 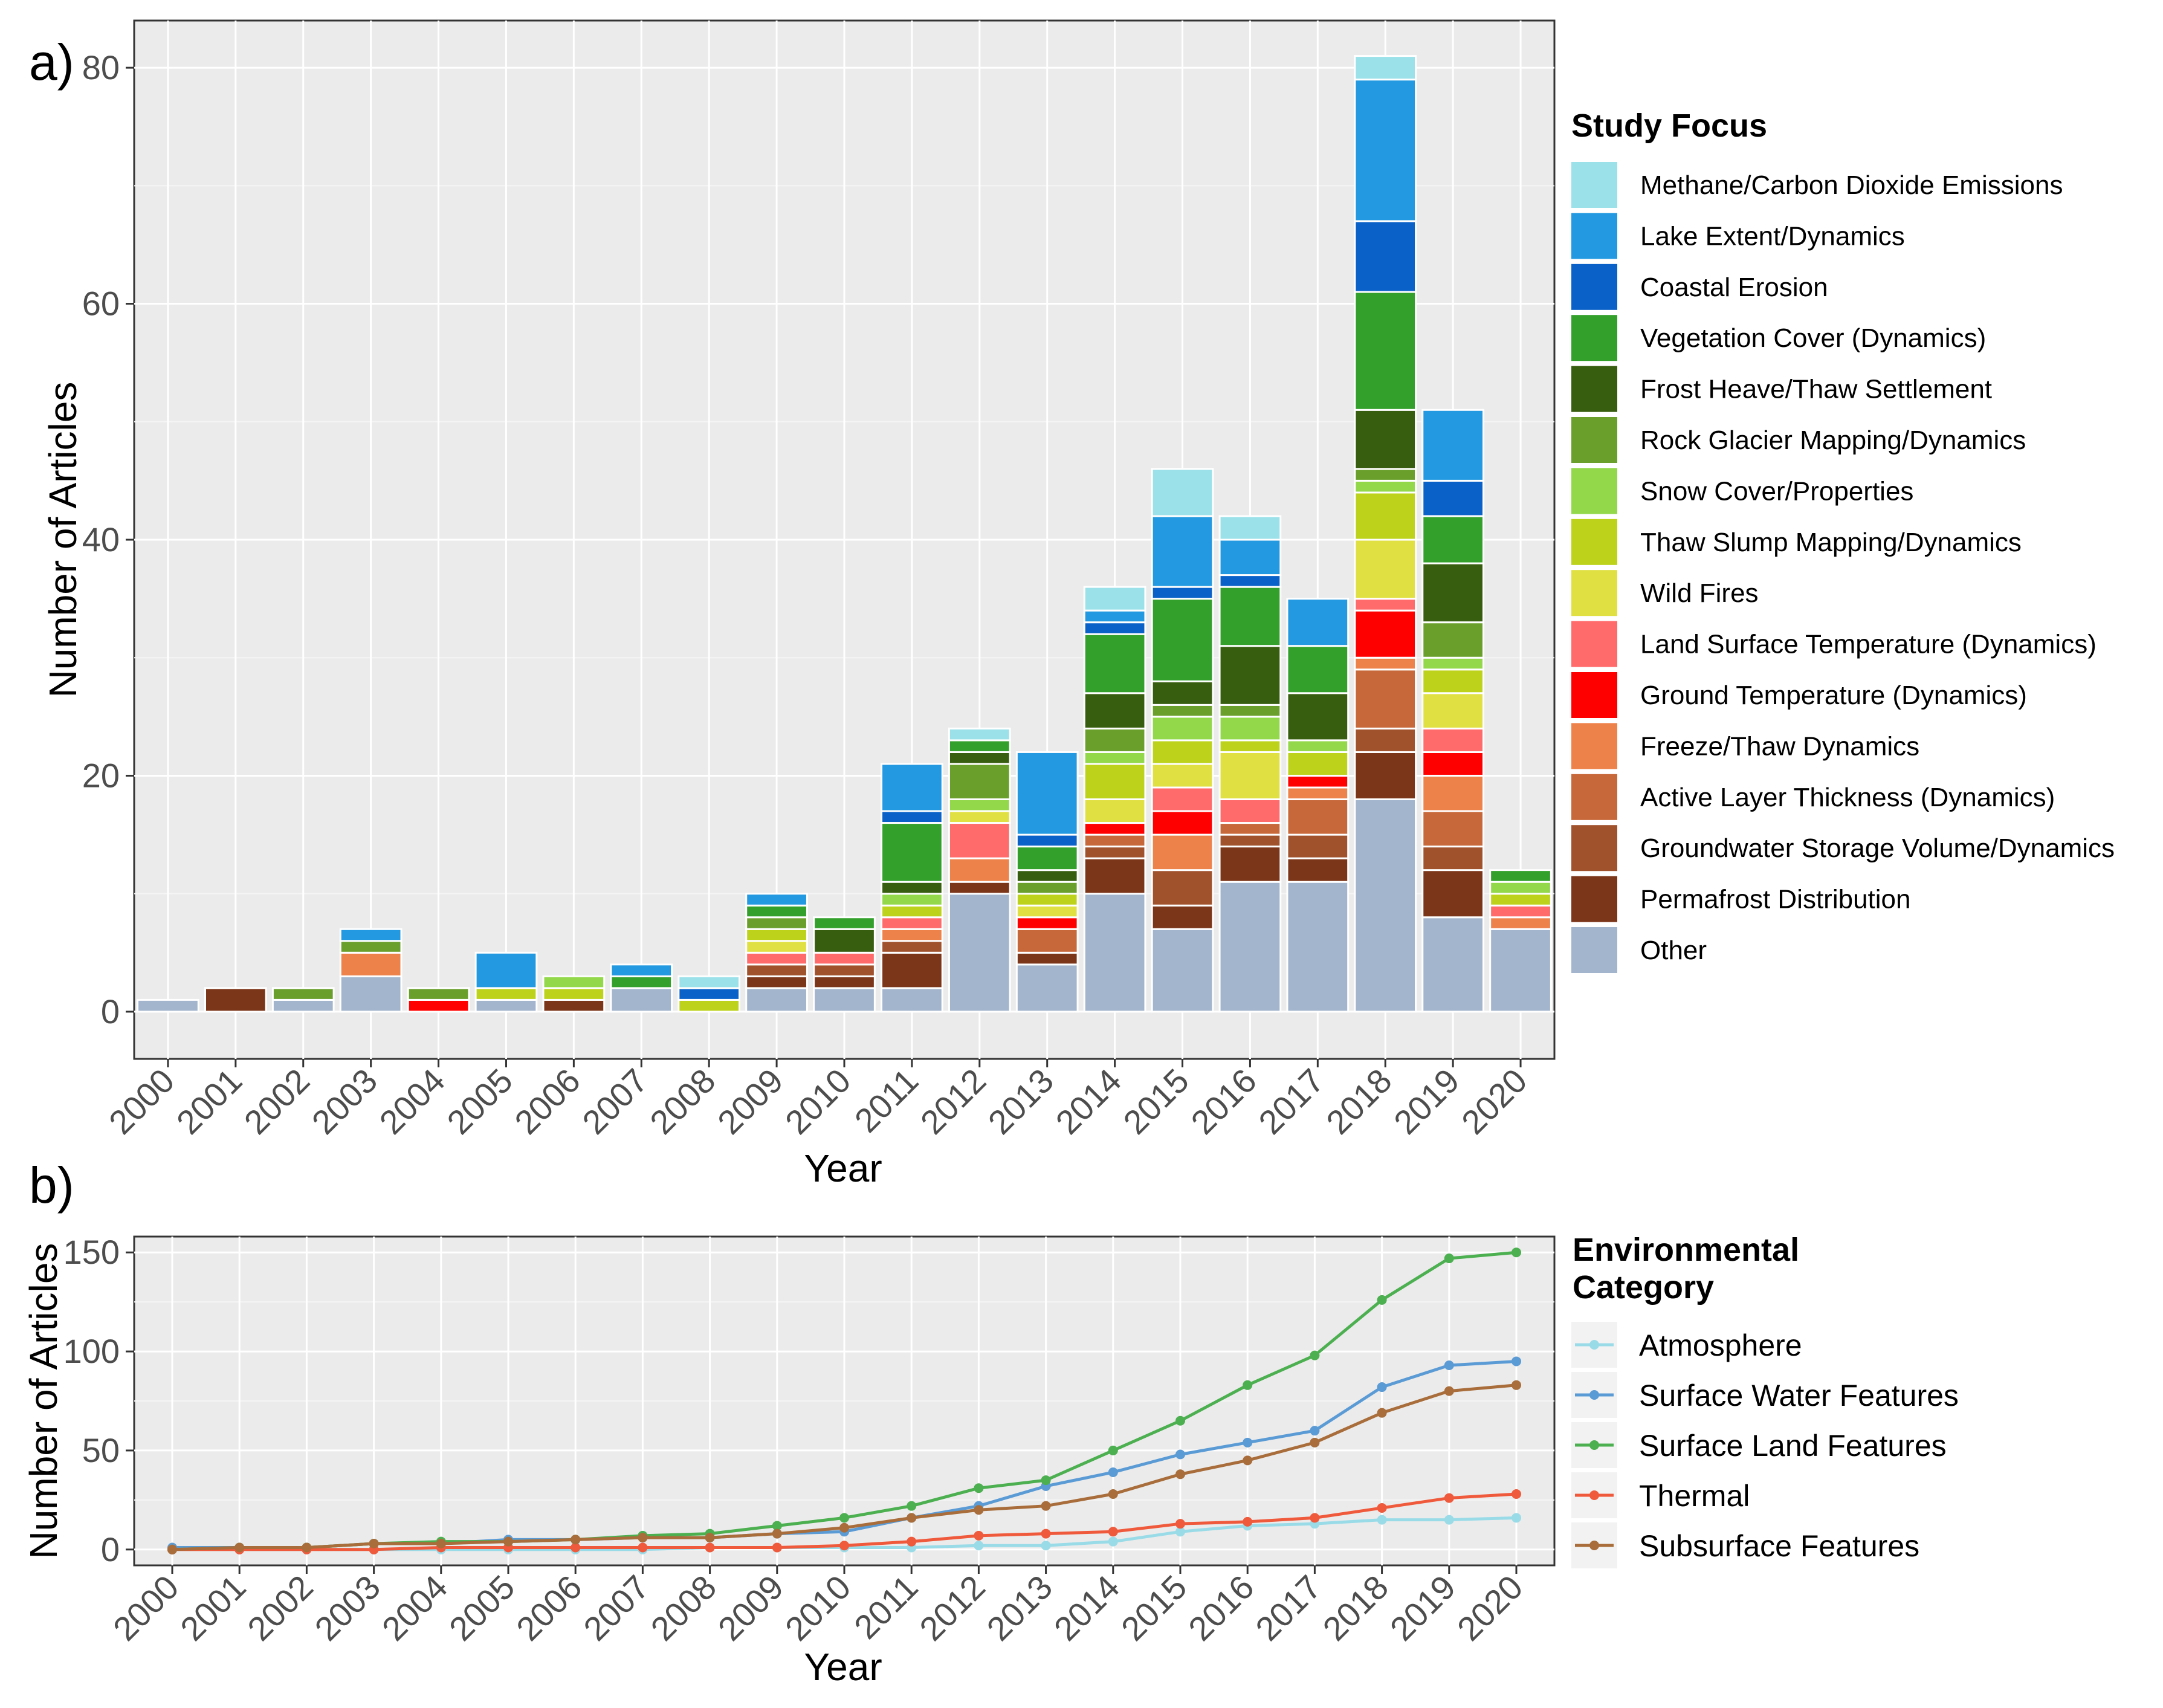 What do you see at coordinates (1385, 569) in the screenshot?
I see `bar-segment-2018-wild-fires` at bounding box center [1385, 569].